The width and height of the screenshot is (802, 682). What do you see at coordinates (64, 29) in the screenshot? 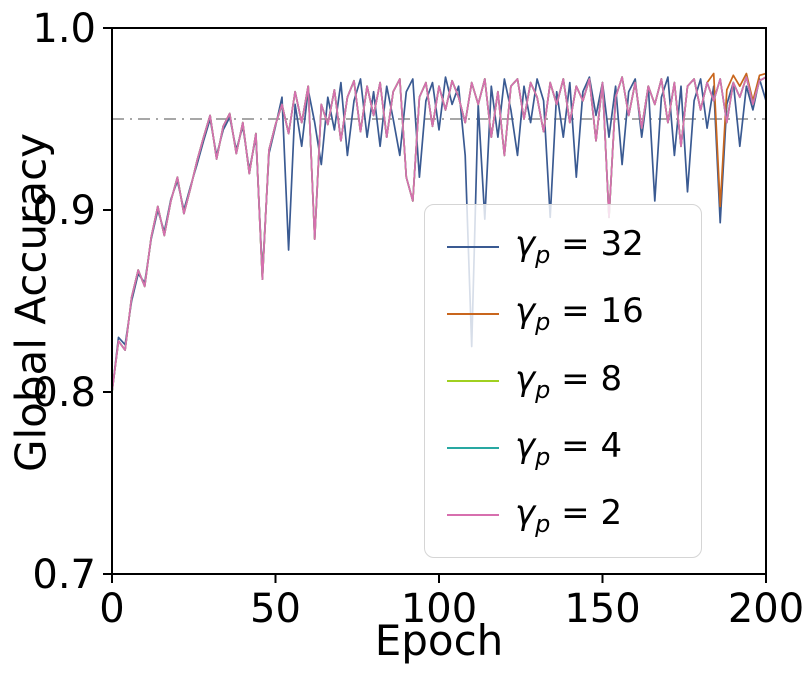
I see `y-tick-label: 1.0` at bounding box center [64, 29].